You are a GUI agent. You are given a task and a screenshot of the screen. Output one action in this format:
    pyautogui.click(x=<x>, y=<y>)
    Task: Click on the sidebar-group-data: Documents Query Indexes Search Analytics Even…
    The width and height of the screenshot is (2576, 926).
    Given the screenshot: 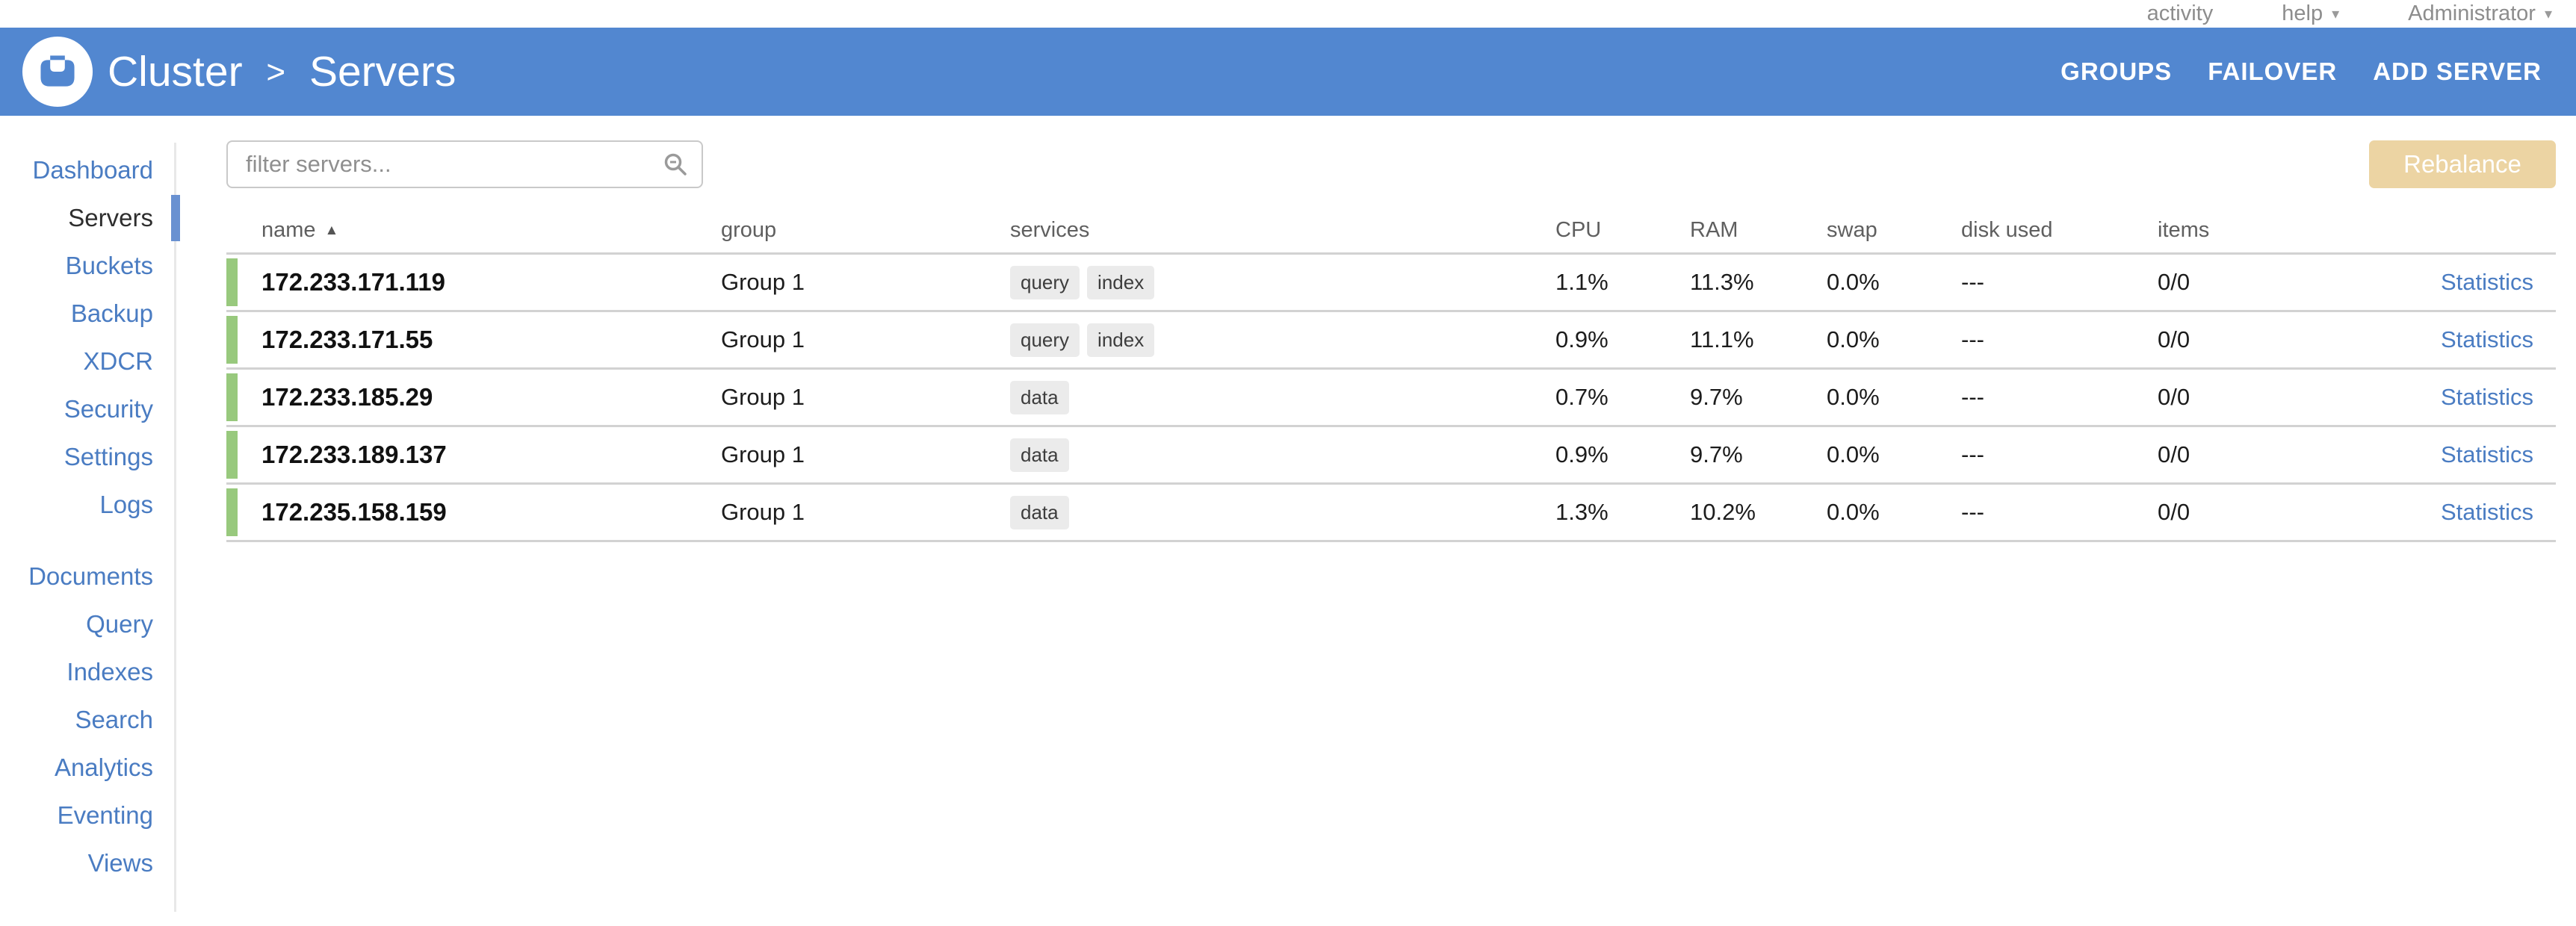 What is the action you would take?
    pyautogui.click(x=87, y=720)
    